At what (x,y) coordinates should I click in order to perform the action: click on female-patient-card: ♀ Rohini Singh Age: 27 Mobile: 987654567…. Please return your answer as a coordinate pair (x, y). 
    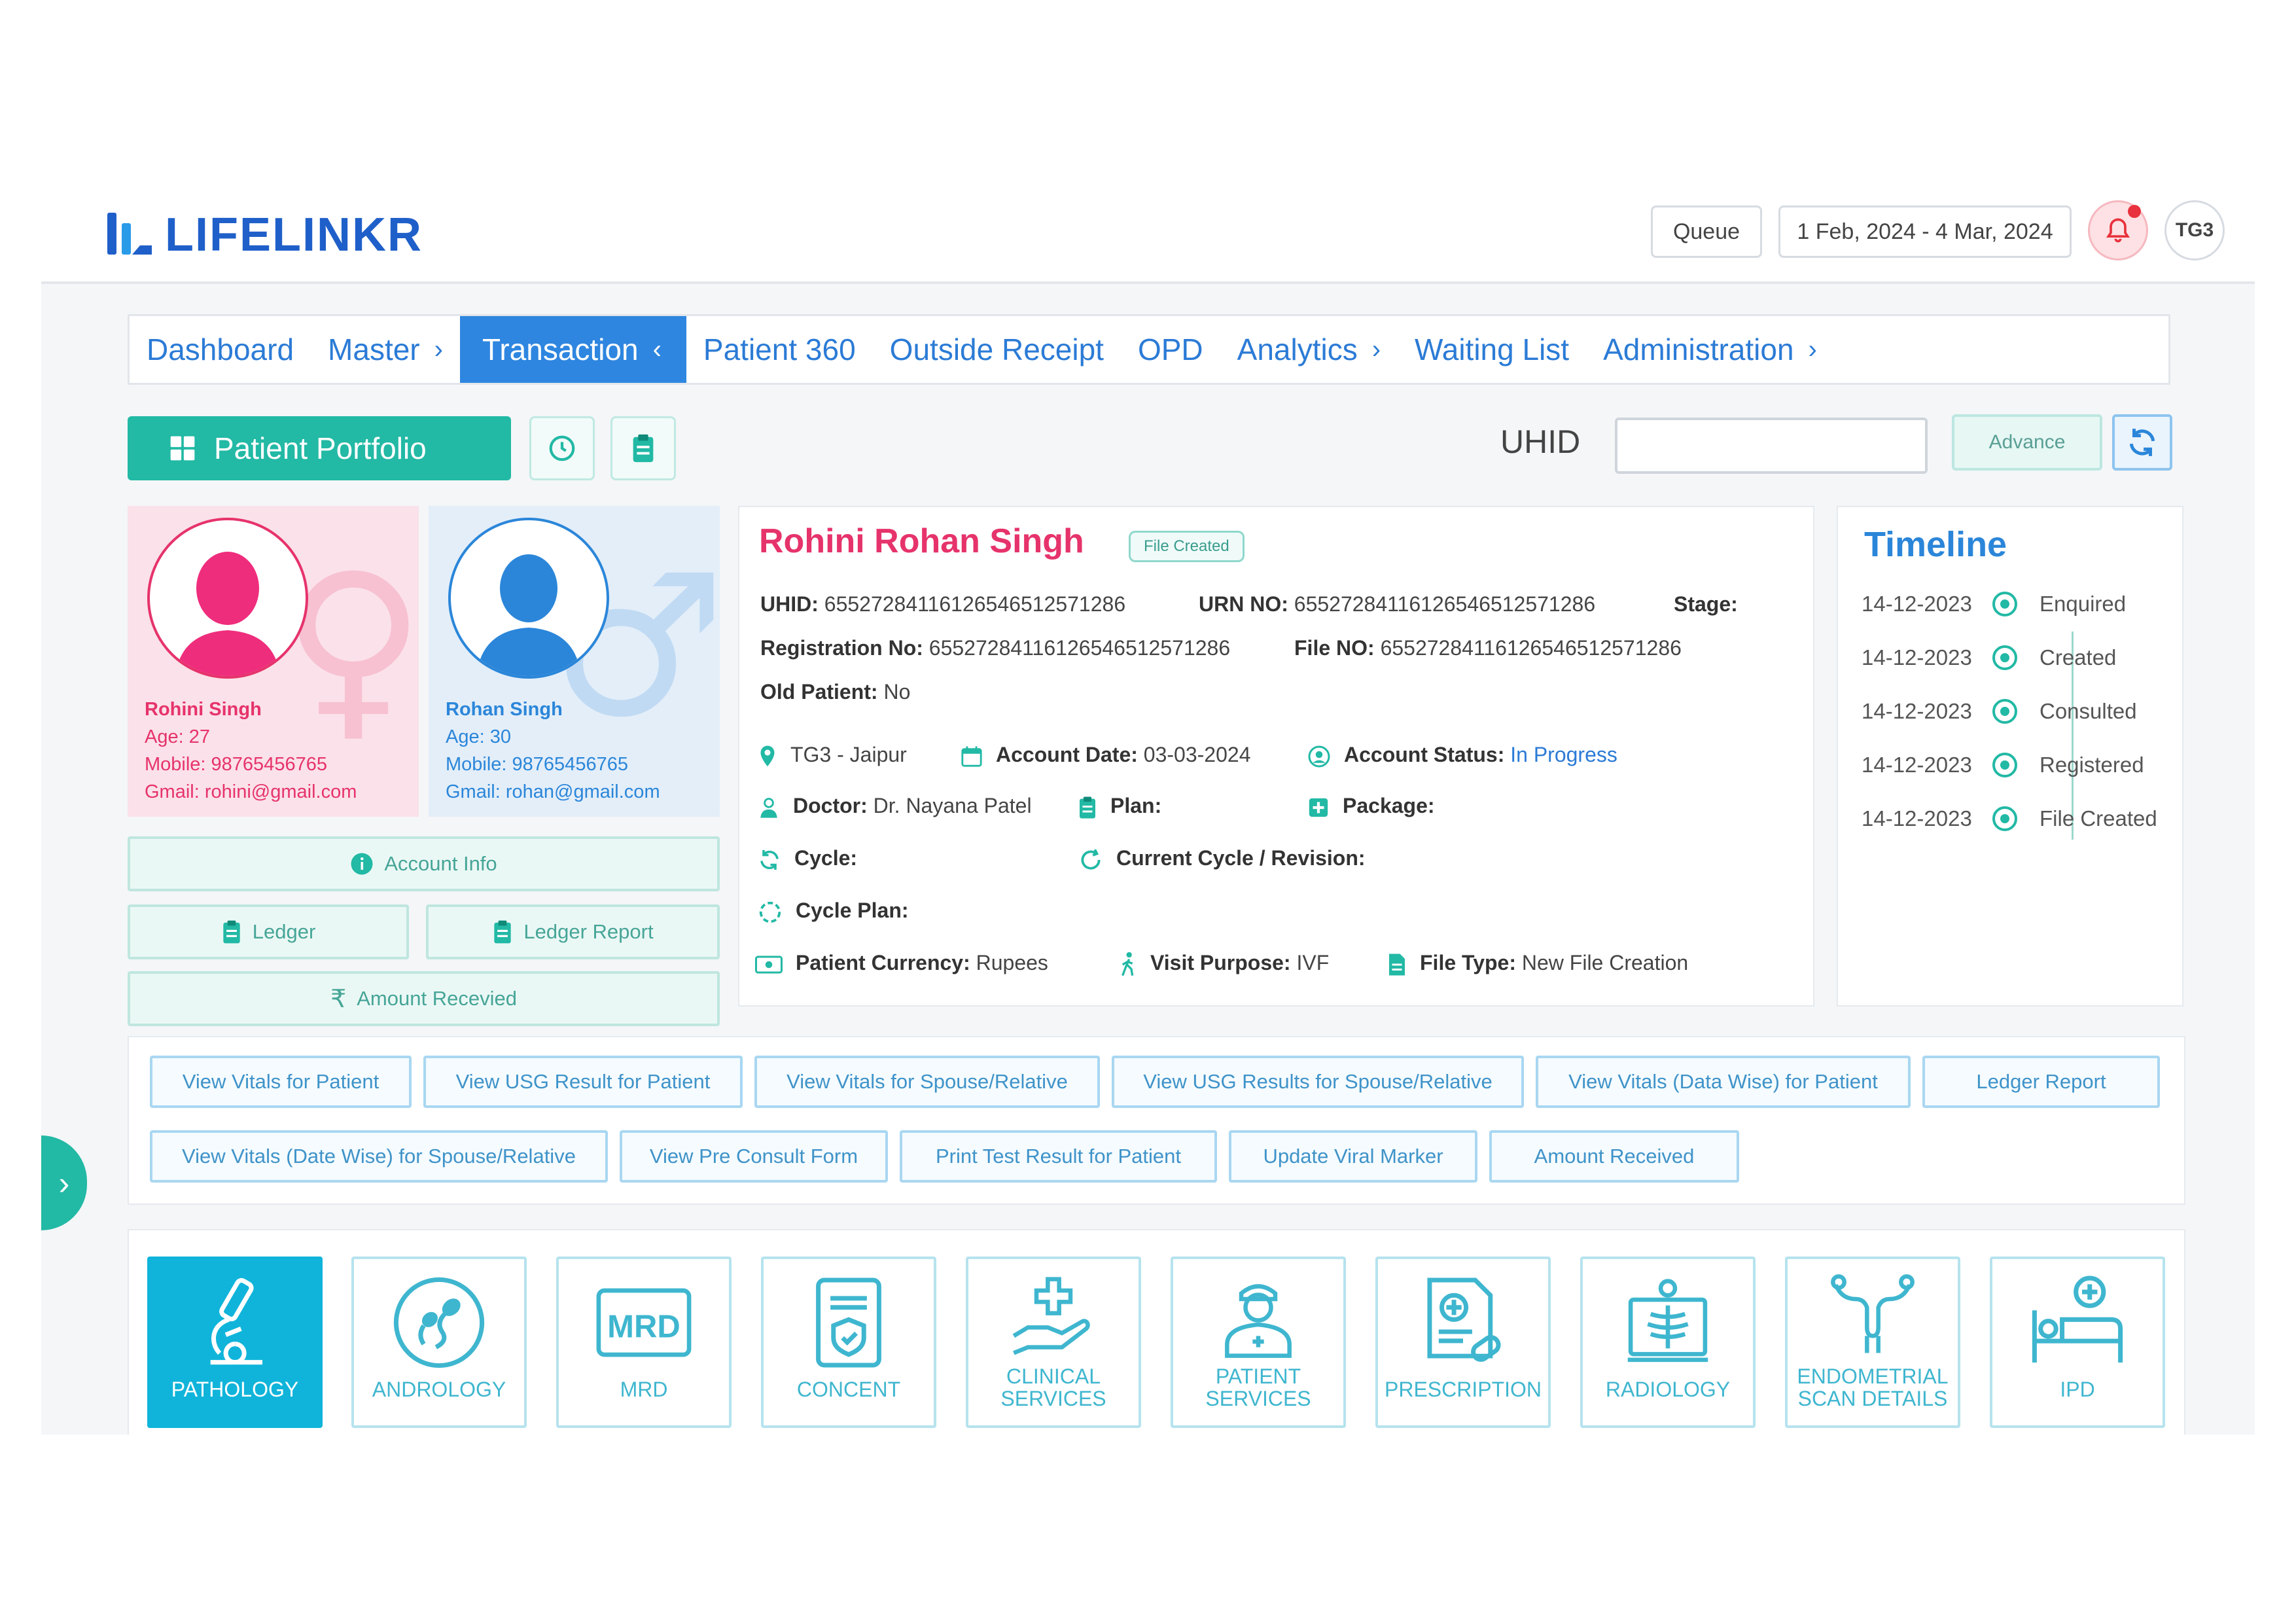
    Looking at the image, I should click on (273, 661).